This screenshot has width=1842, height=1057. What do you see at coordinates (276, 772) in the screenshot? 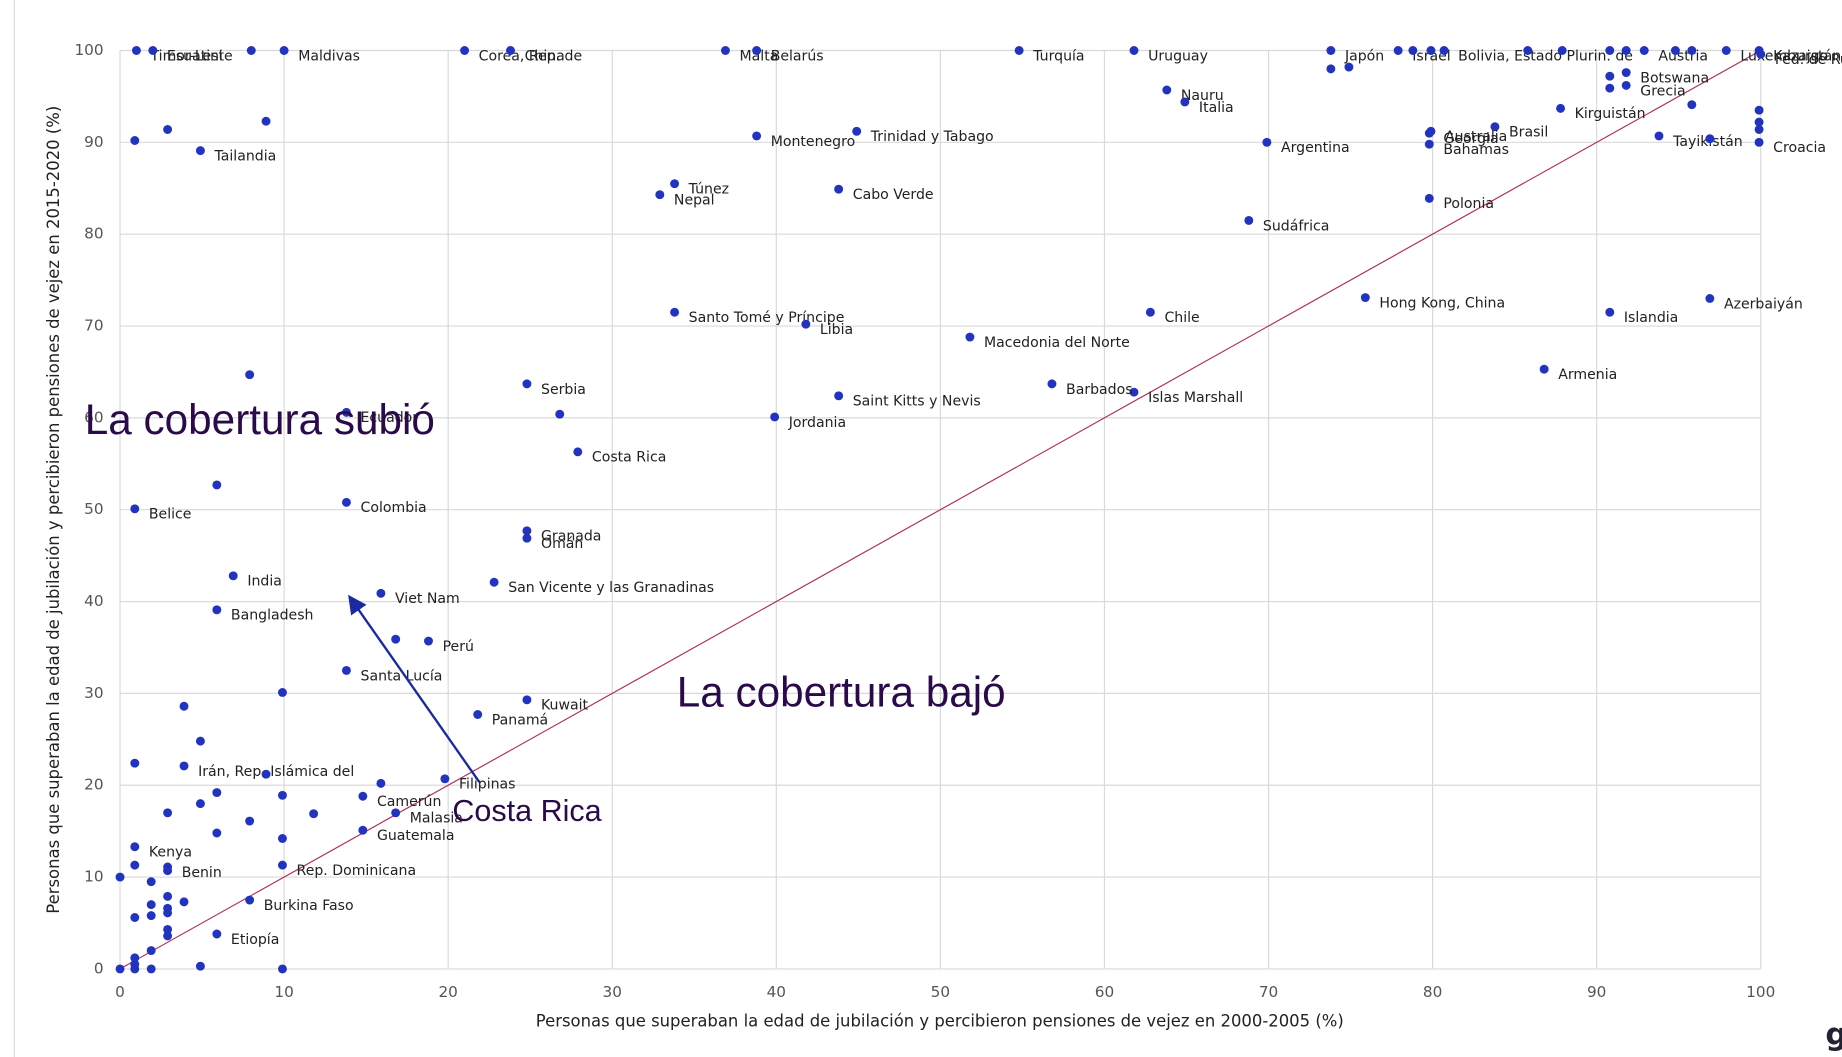
I see `point-label: Irán, Rep. Islámica del` at bounding box center [276, 772].